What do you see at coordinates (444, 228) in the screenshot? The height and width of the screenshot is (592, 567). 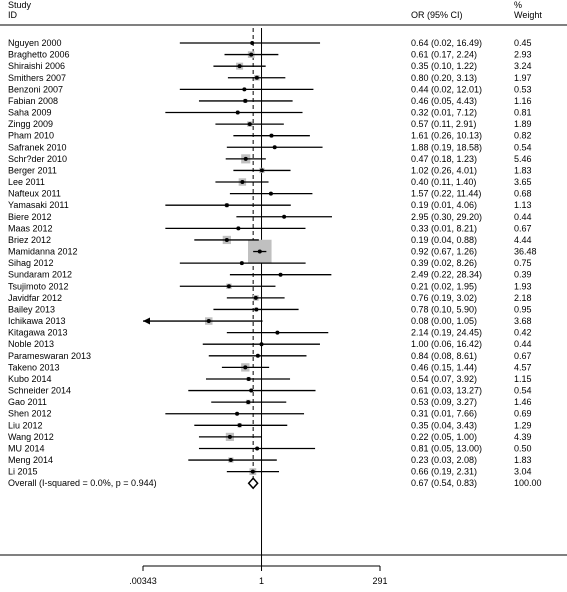 I see `study-ci: 0.33 (0.01, 8.21)` at bounding box center [444, 228].